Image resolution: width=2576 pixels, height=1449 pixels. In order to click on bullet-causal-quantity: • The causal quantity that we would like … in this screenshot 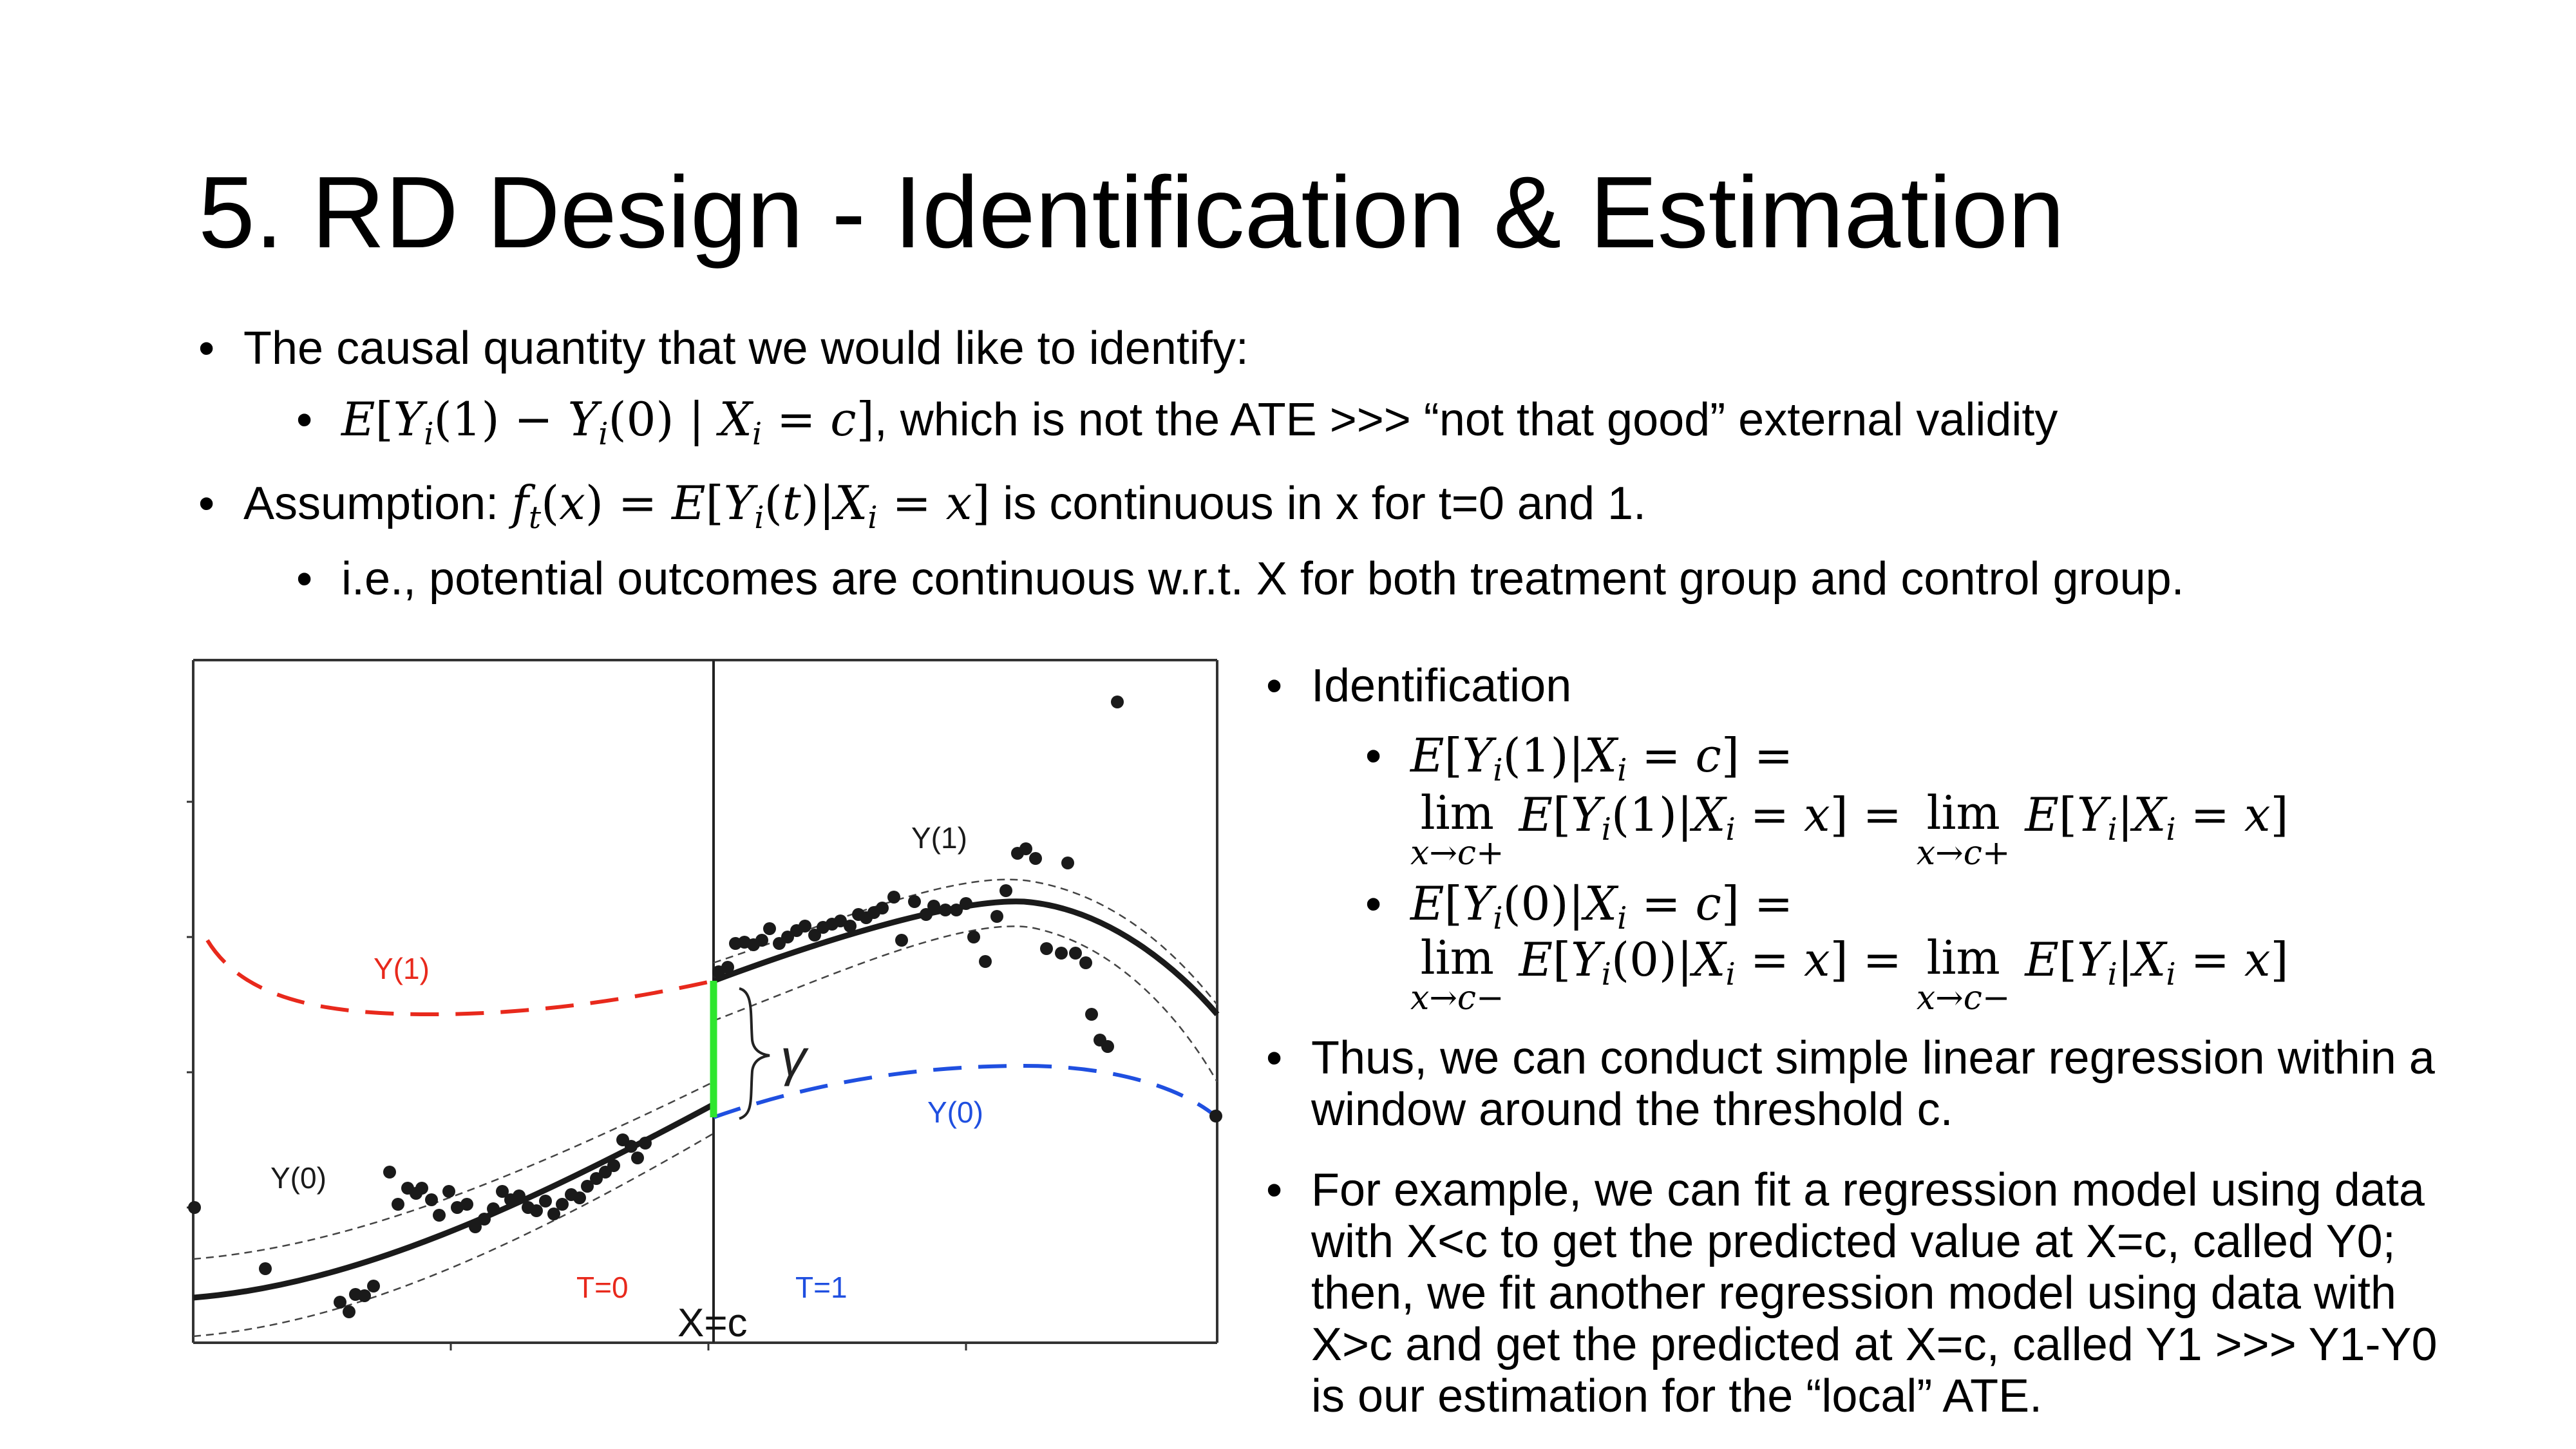, I will do `click(723, 349)`.